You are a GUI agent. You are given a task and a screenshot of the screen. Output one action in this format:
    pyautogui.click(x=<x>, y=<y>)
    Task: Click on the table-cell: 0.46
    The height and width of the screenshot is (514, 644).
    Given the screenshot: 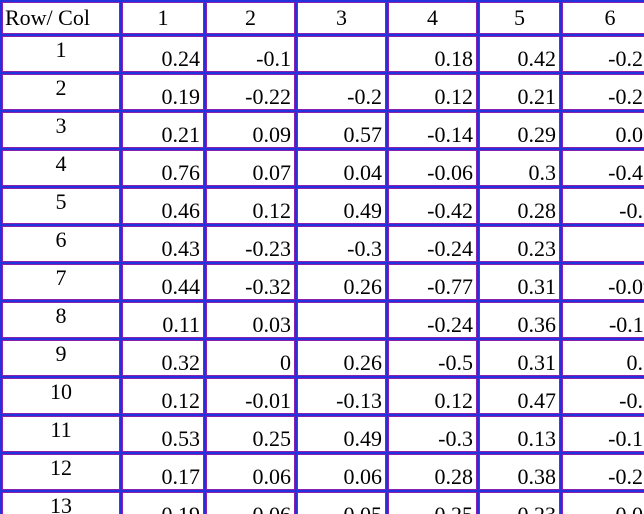 What is the action you would take?
    pyautogui.click(x=163, y=206)
    